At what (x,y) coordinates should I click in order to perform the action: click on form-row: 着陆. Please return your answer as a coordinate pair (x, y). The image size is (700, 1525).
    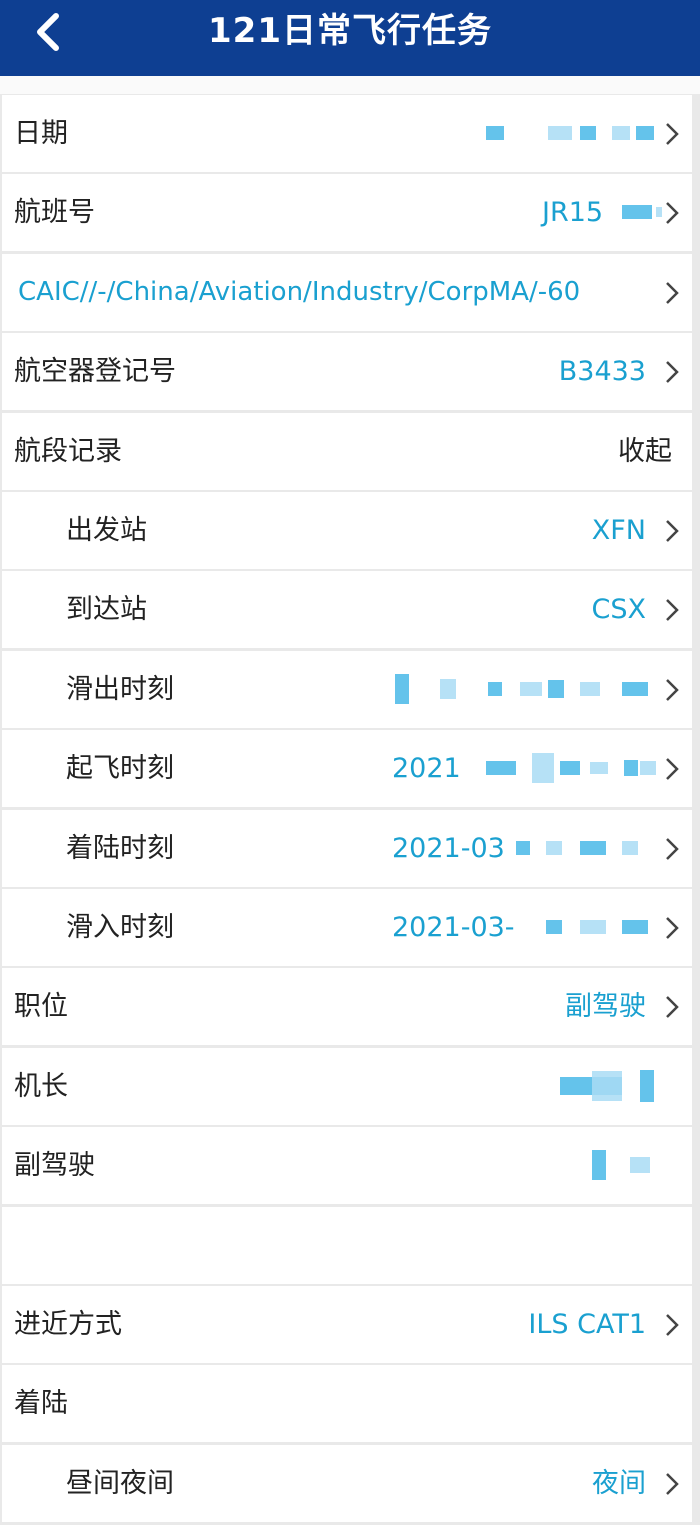
    Looking at the image, I should click on (347, 1404).